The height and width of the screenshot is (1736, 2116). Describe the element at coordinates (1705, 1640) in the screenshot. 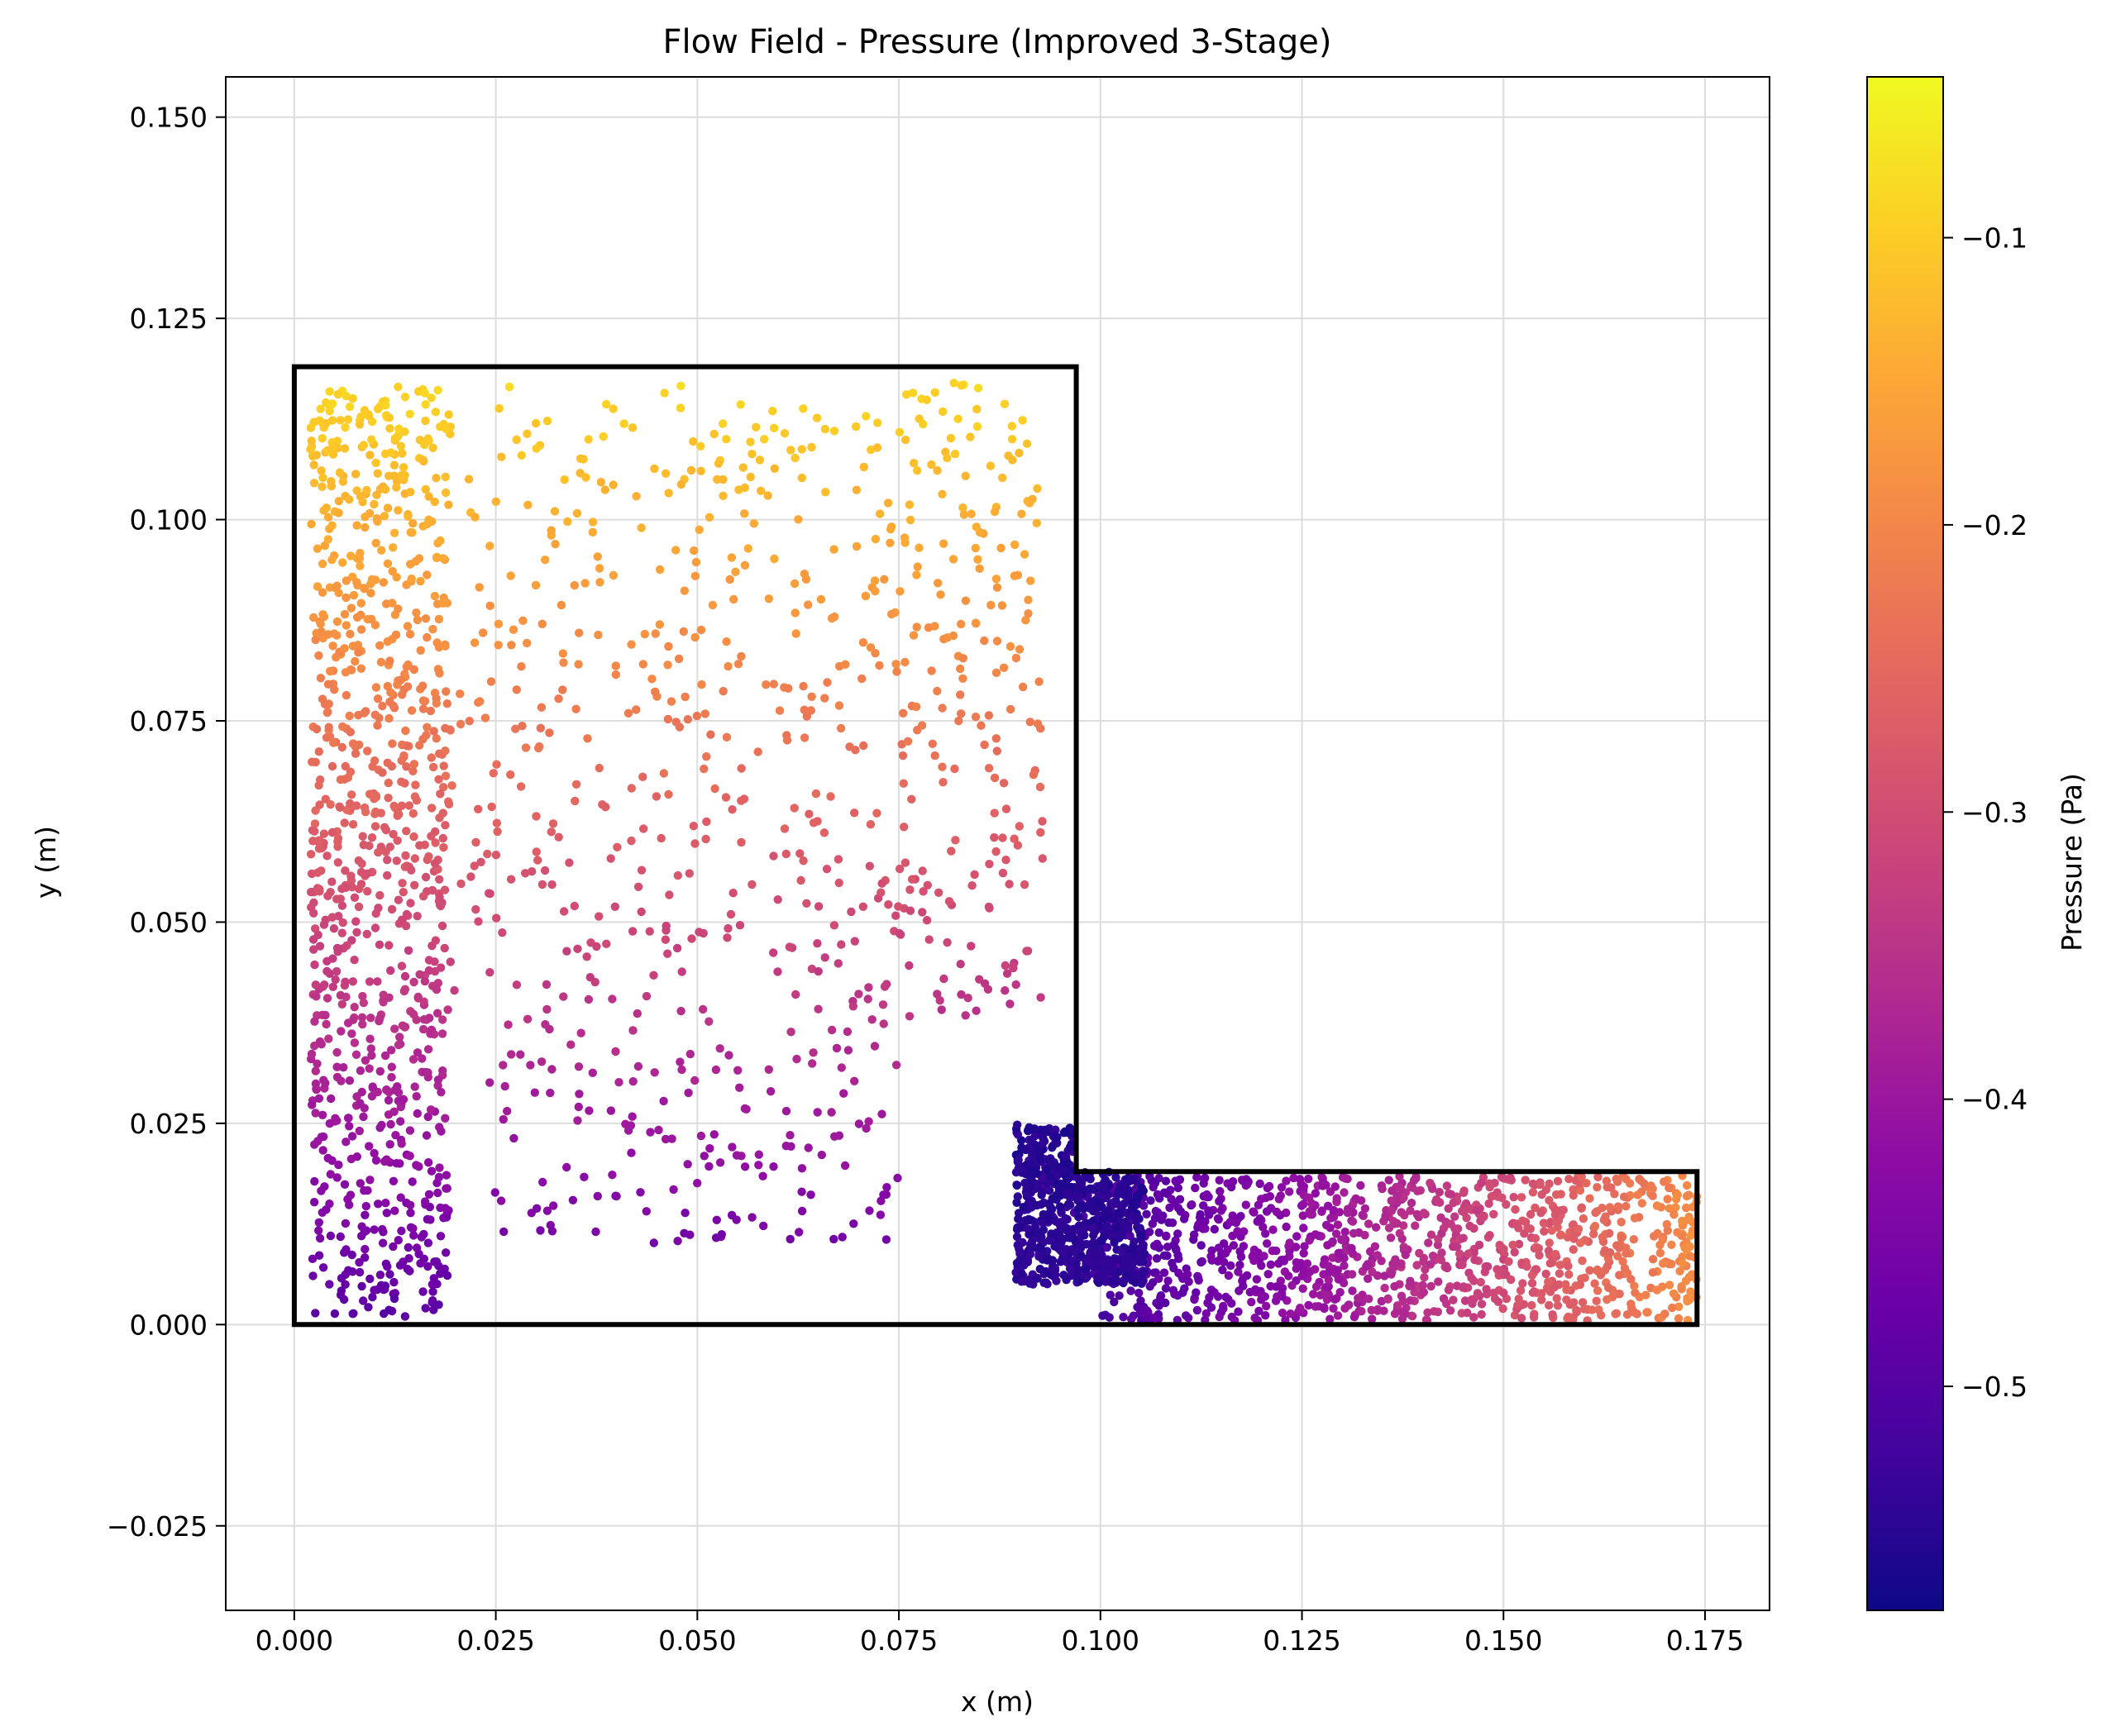

I see `x-tick-label: 0.175` at that location.